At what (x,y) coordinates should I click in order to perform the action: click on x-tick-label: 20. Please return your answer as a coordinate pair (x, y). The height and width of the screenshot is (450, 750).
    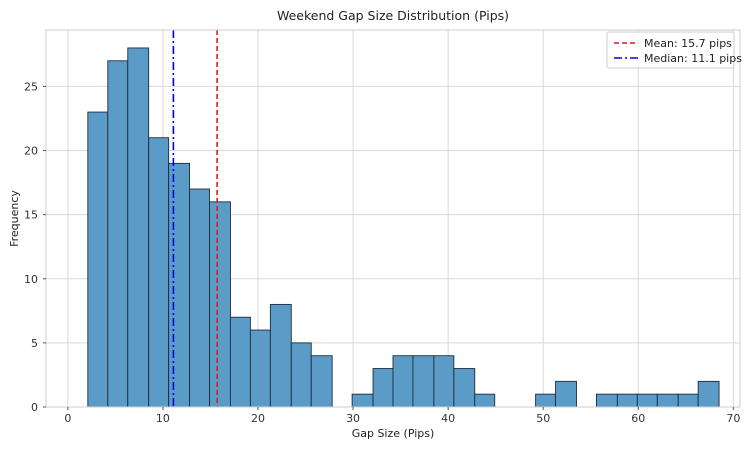
    Looking at the image, I should click on (258, 418).